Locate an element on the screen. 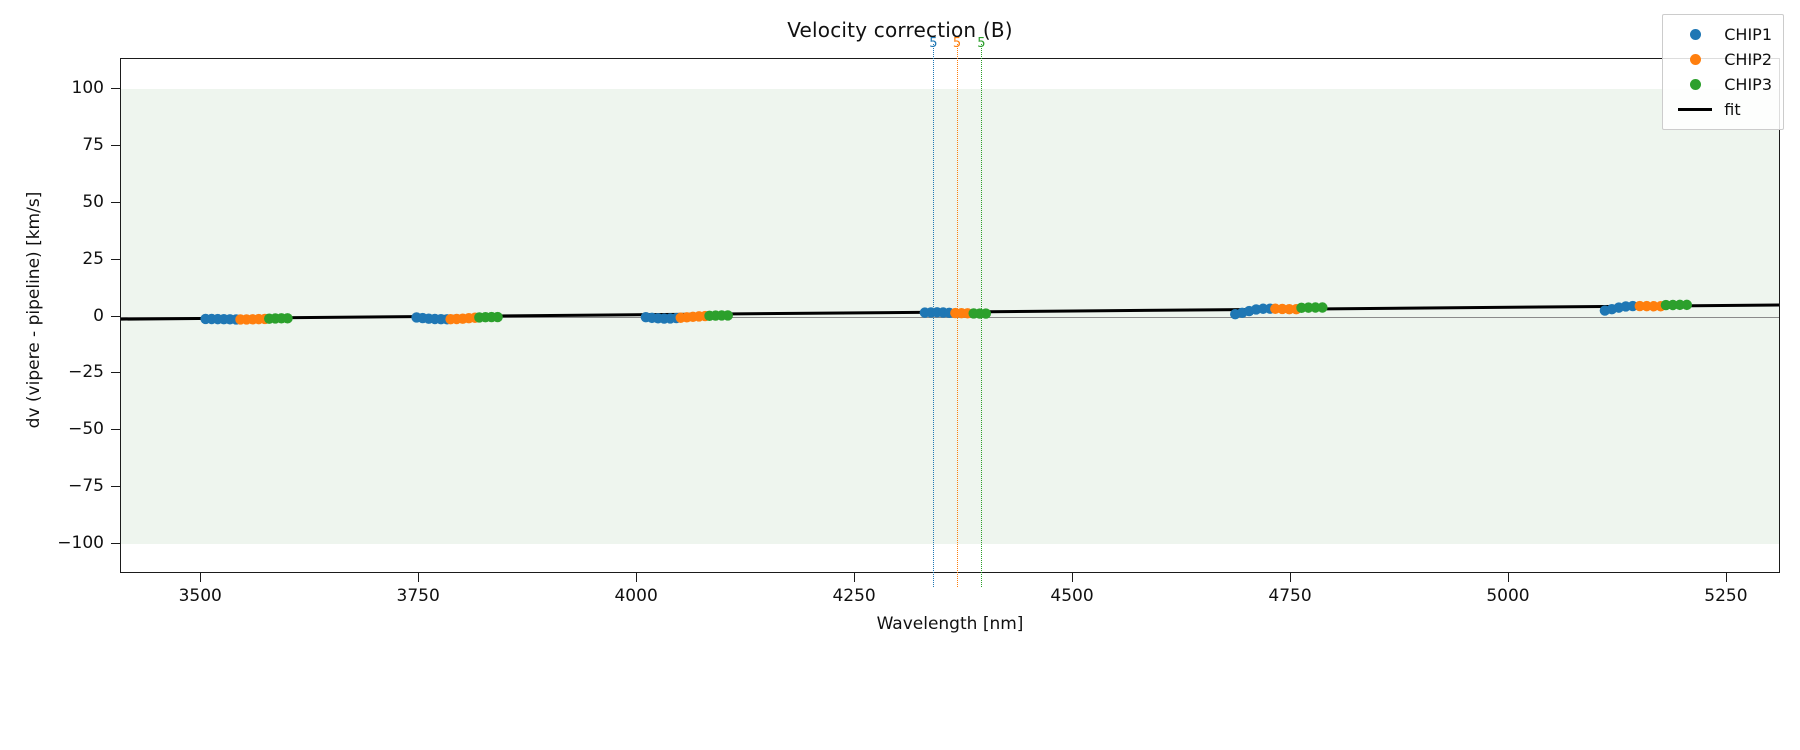  x-axis-tick-label: 4750 is located at coordinates (1290, 596).